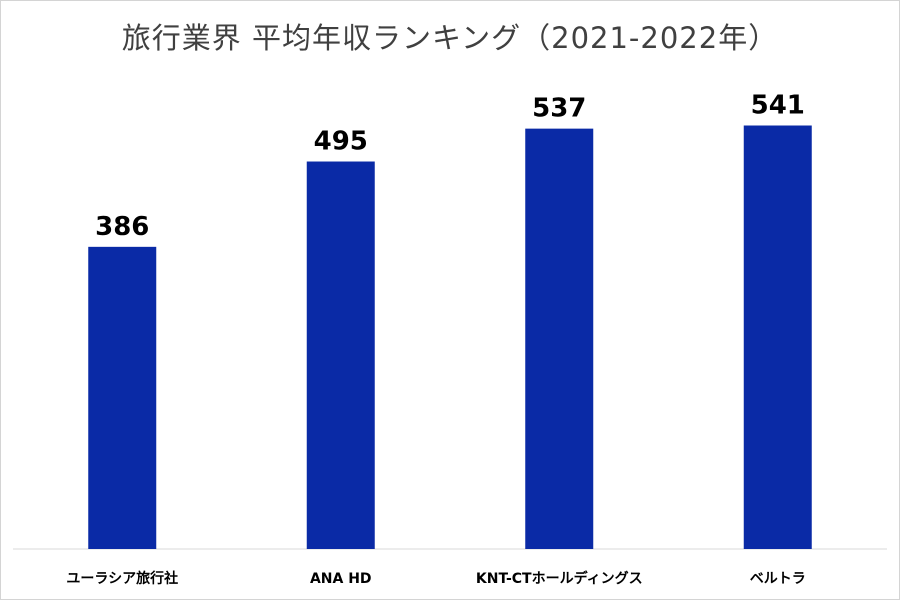 The image size is (900, 600). Describe the element at coordinates (341, 142) in the screenshot. I see `data-label: 495` at that location.